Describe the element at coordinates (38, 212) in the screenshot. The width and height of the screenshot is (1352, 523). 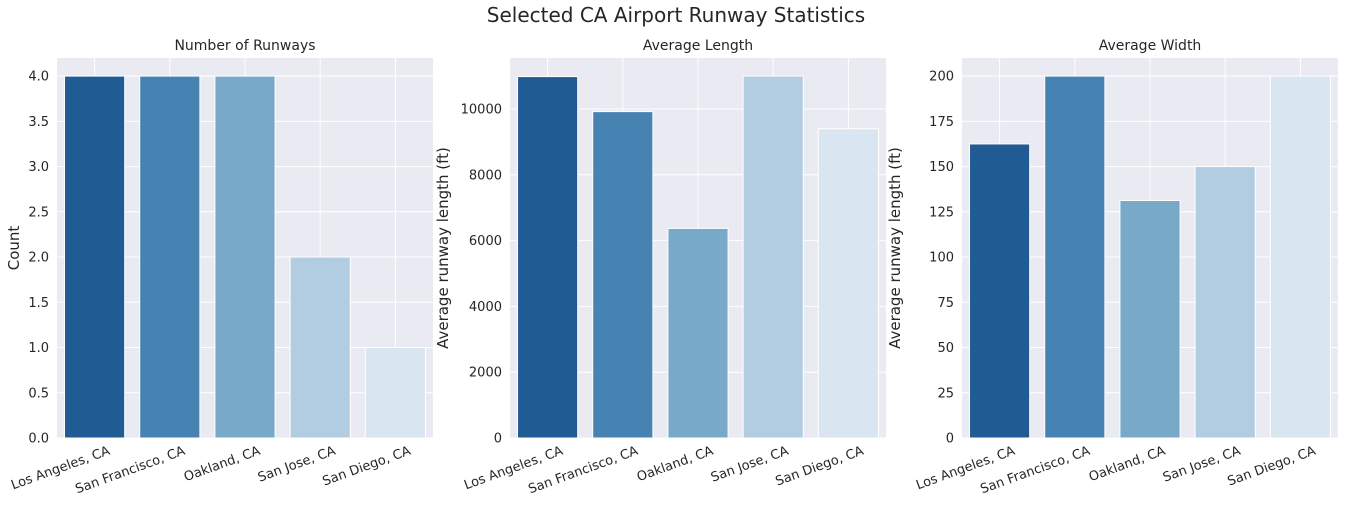
I see `y-tick-label: 2.5` at that location.